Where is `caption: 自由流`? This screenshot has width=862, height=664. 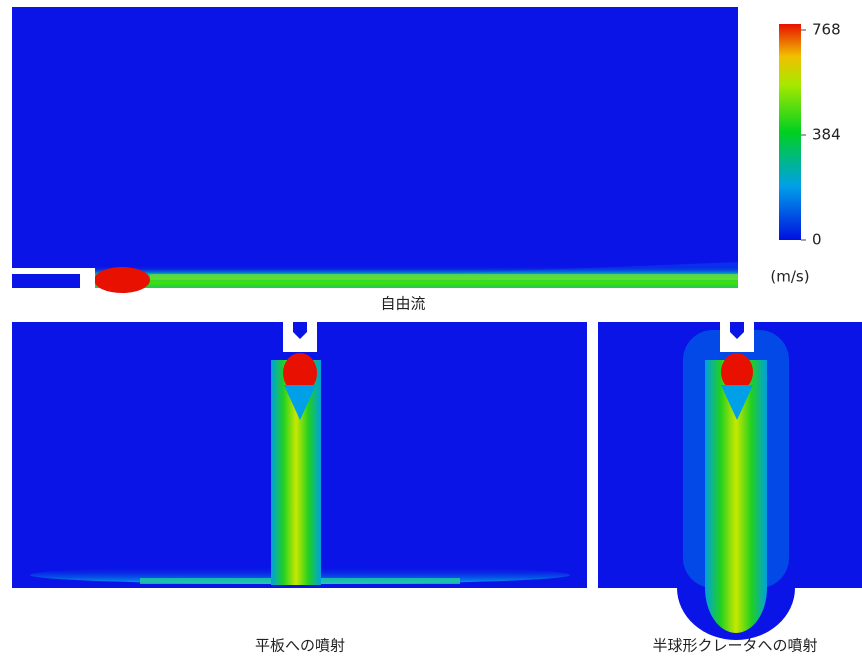 caption: 自由流 is located at coordinates (402, 304).